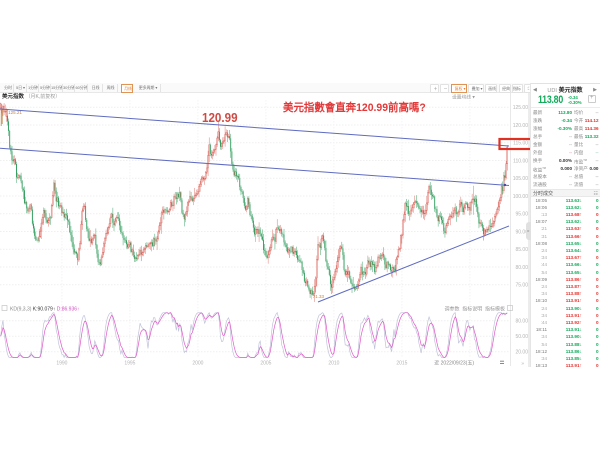 This screenshot has height=450, width=600. I want to click on svg-text: 20.00, so click(521, 353).